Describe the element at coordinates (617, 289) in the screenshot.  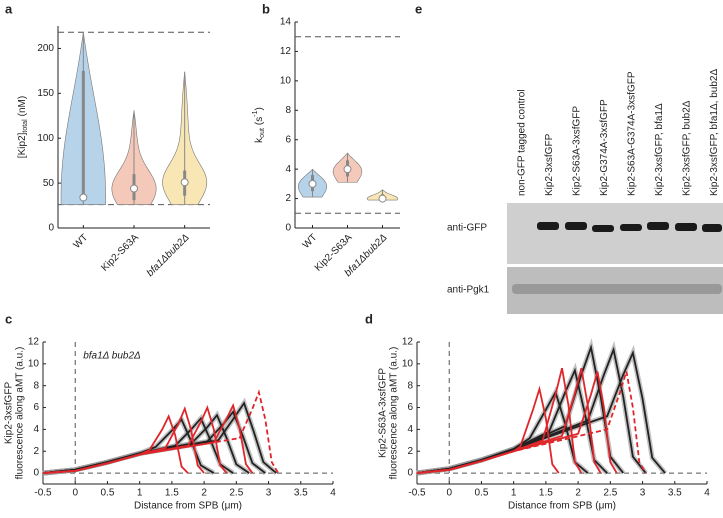
I see `pgk1-bands` at that location.